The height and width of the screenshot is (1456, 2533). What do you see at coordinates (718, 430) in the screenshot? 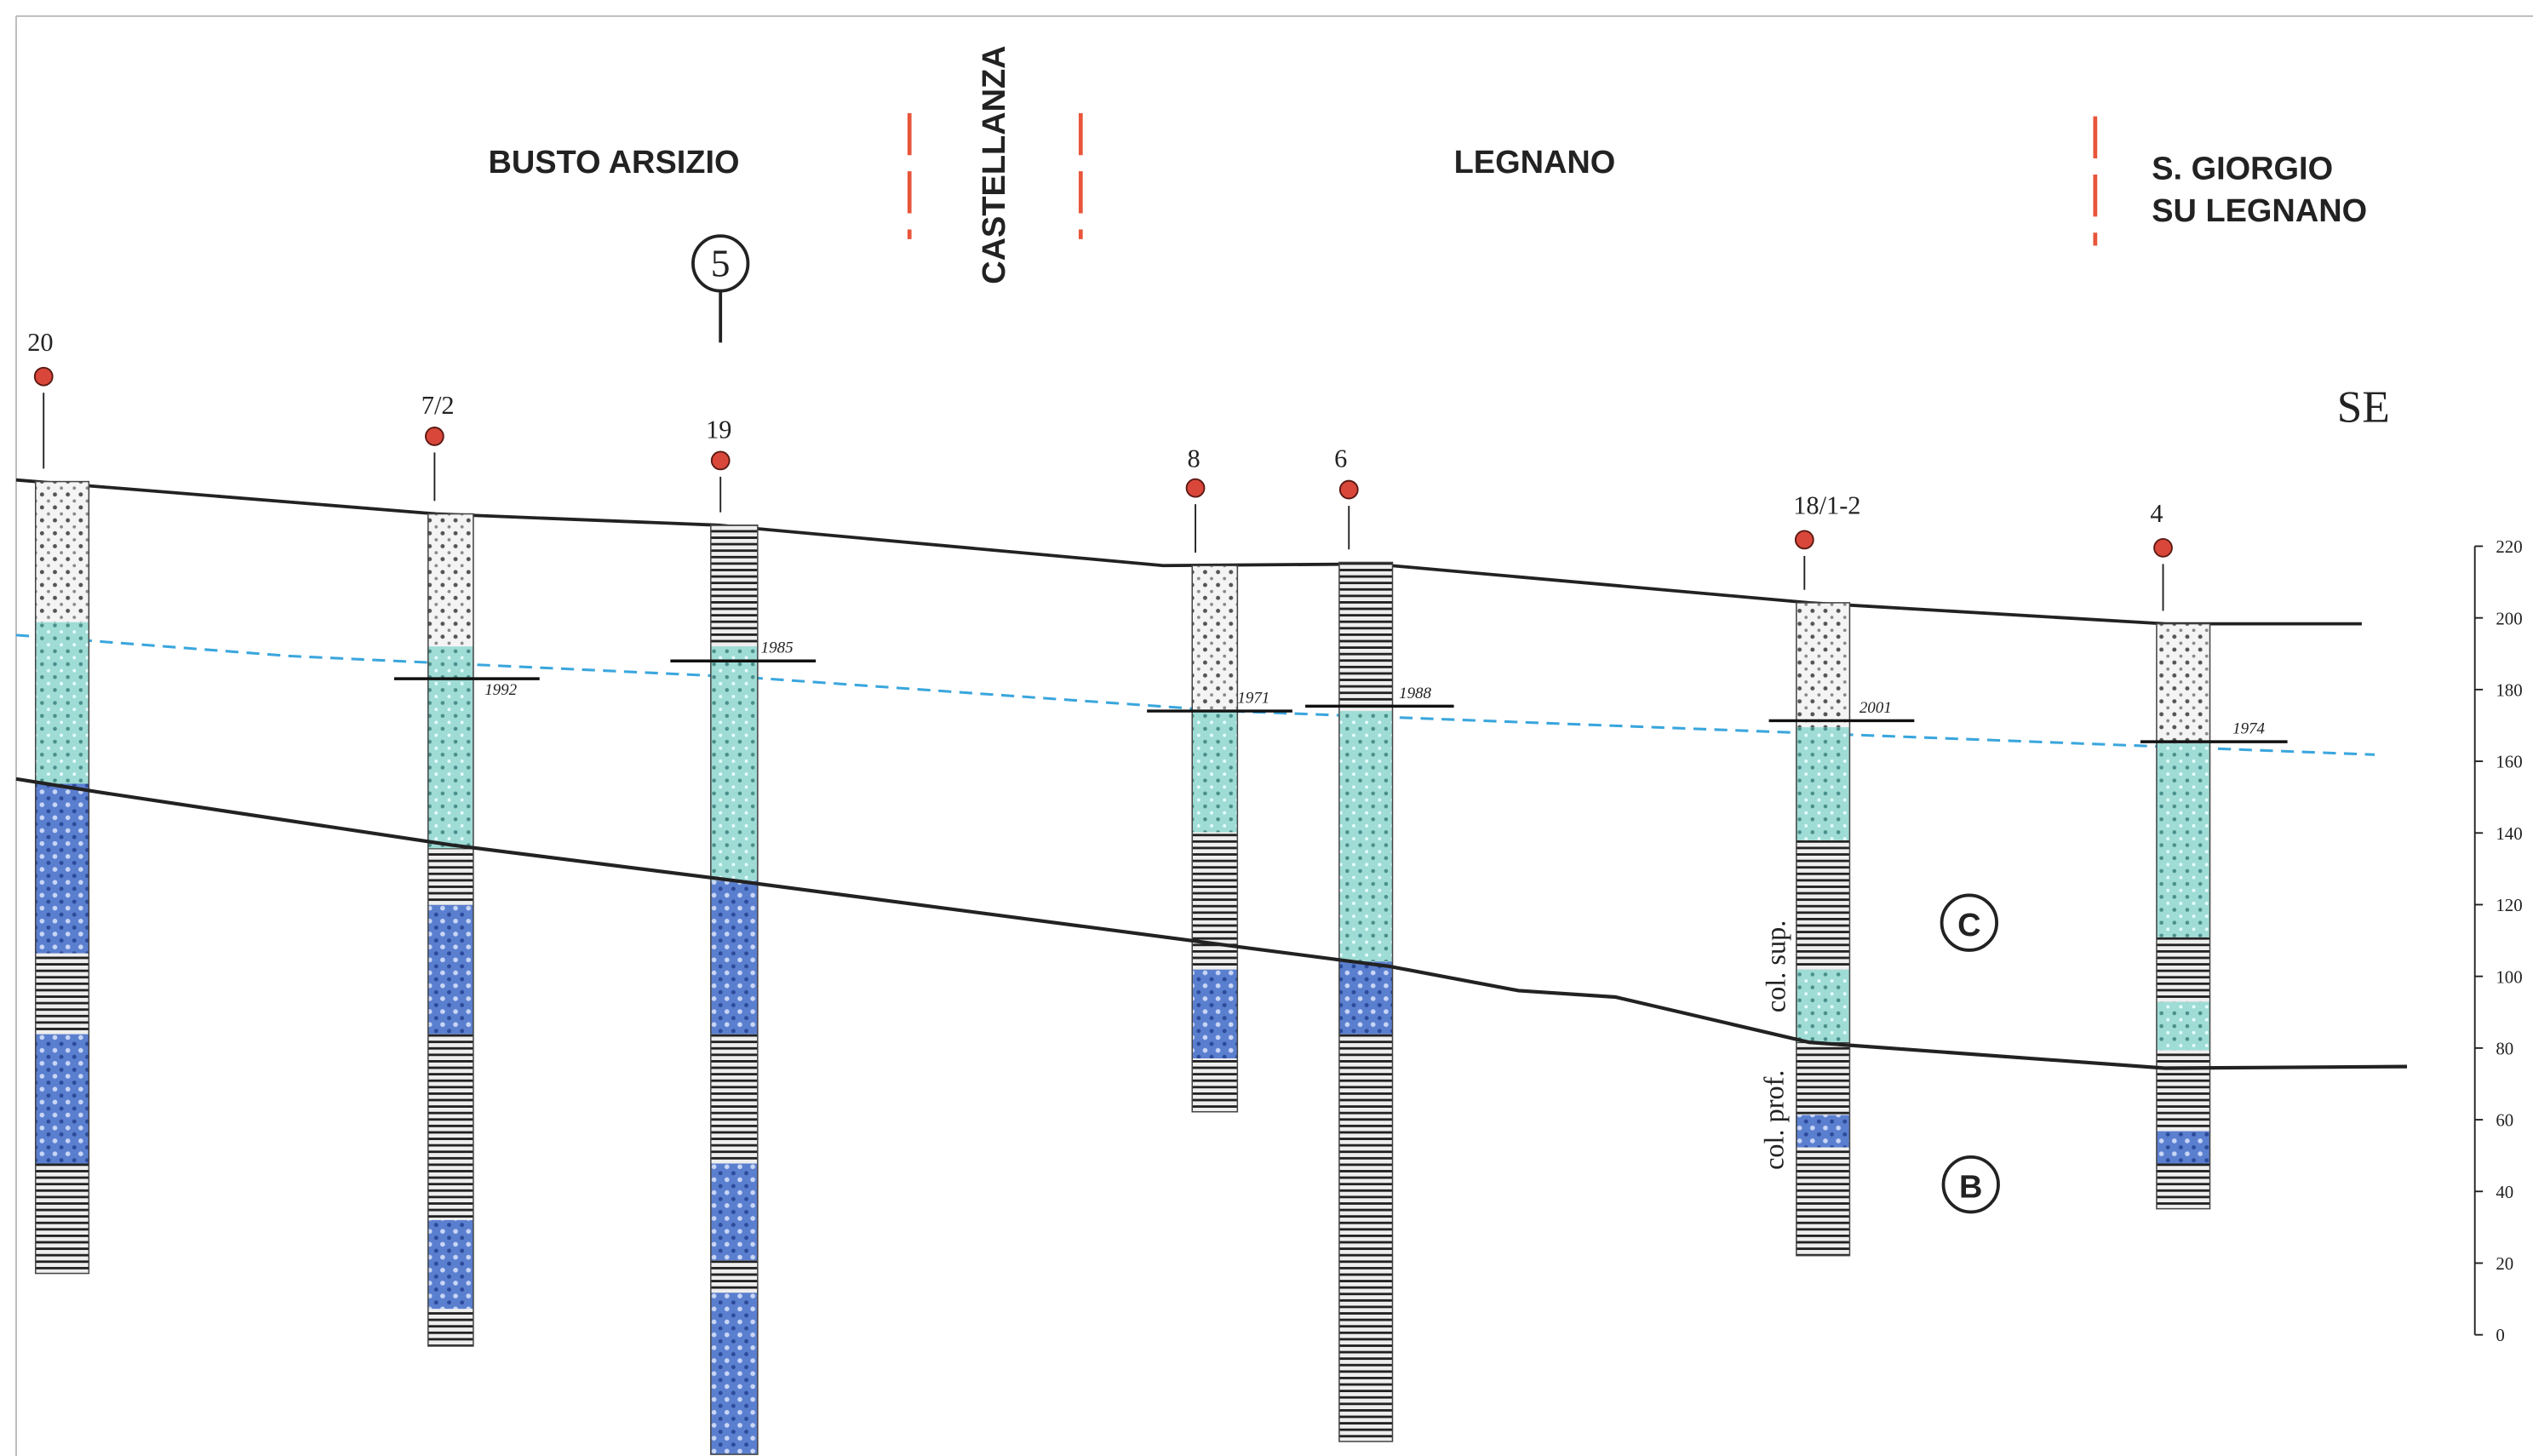
I see `well-label: 19` at bounding box center [718, 430].